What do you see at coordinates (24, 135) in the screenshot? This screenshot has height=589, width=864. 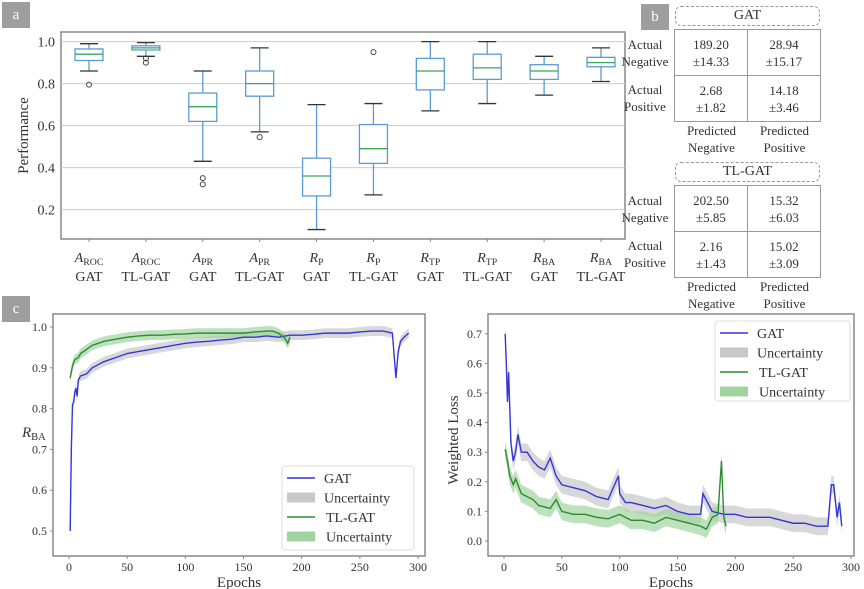 I see `y-axis-label: Performance` at bounding box center [24, 135].